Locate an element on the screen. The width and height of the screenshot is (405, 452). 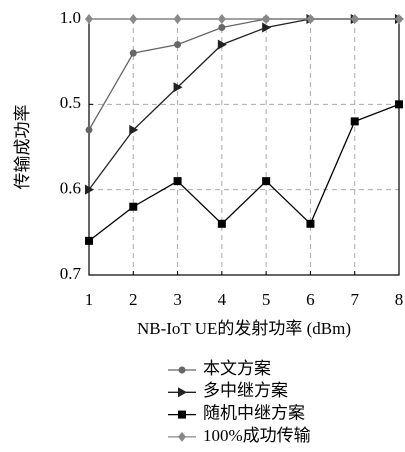
y-tick-label: 0.6 is located at coordinates (70, 188).